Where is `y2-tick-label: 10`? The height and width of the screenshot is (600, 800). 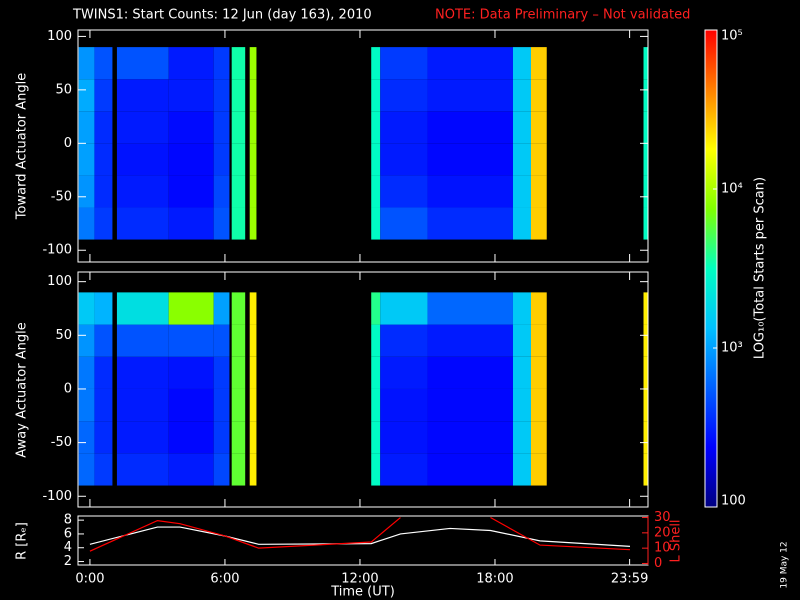
y2-tick-label: 10 is located at coordinates (662, 548).